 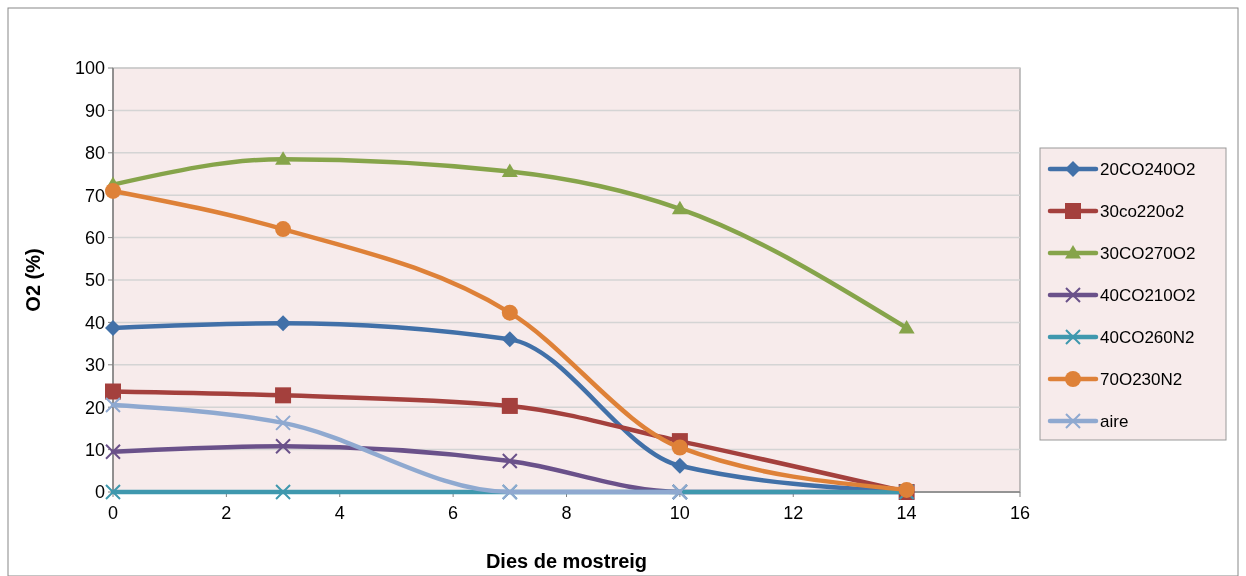 What do you see at coordinates (94, 322) in the screenshot?
I see `y-tick-label: 40` at bounding box center [94, 322].